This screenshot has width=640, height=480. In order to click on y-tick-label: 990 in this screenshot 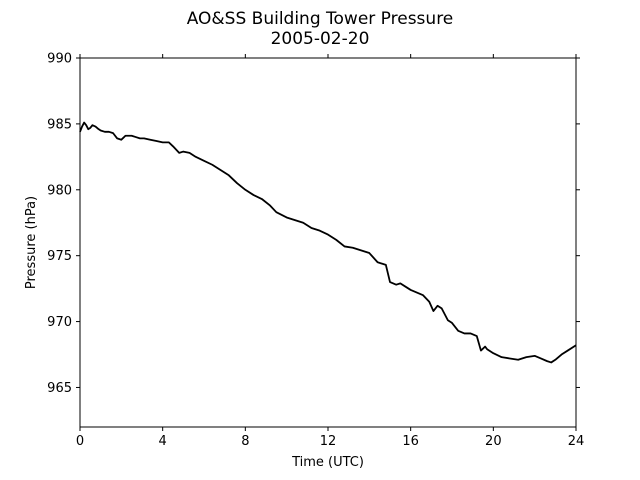, I will do `click(59, 59)`.